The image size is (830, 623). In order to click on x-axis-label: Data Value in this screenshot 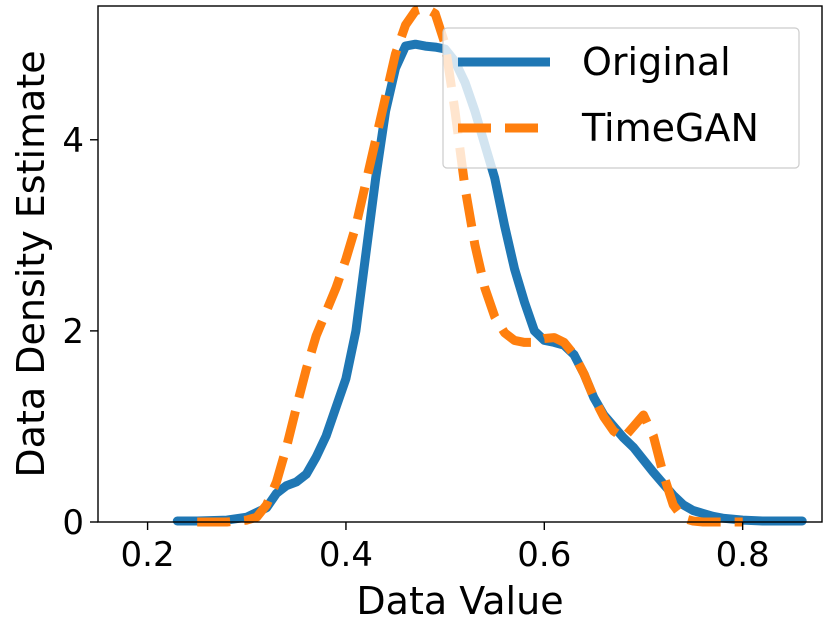, I will do `click(459, 601)`.